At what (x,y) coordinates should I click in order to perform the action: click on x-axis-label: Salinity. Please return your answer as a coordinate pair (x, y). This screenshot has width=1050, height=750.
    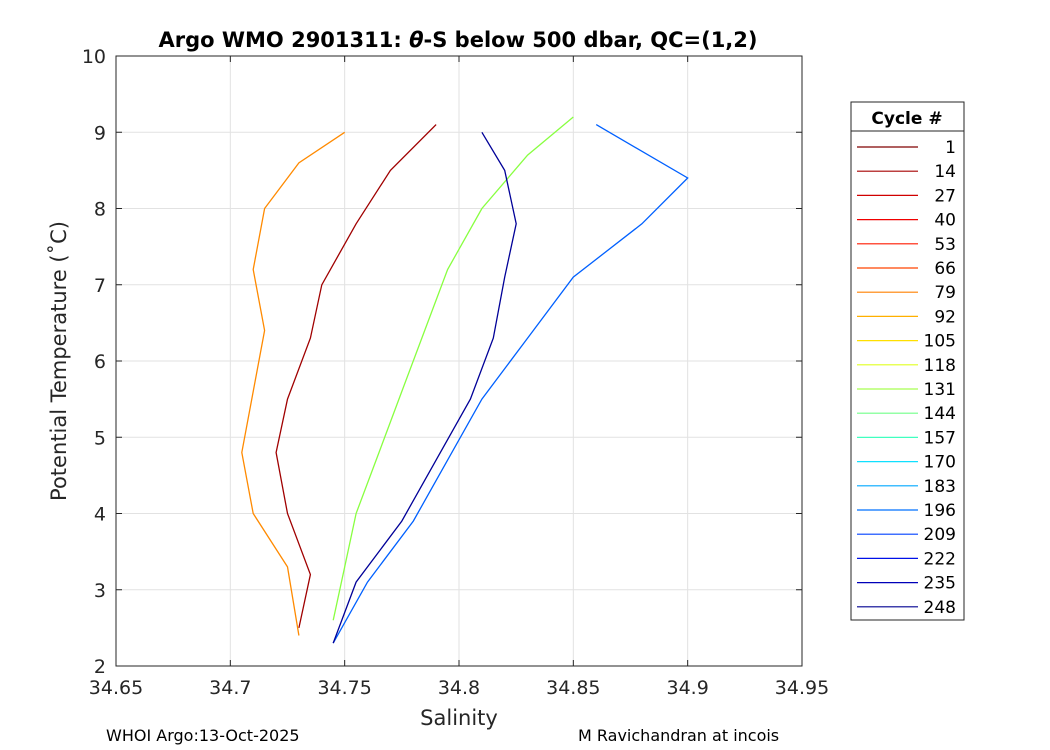
    Looking at the image, I should click on (459, 718).